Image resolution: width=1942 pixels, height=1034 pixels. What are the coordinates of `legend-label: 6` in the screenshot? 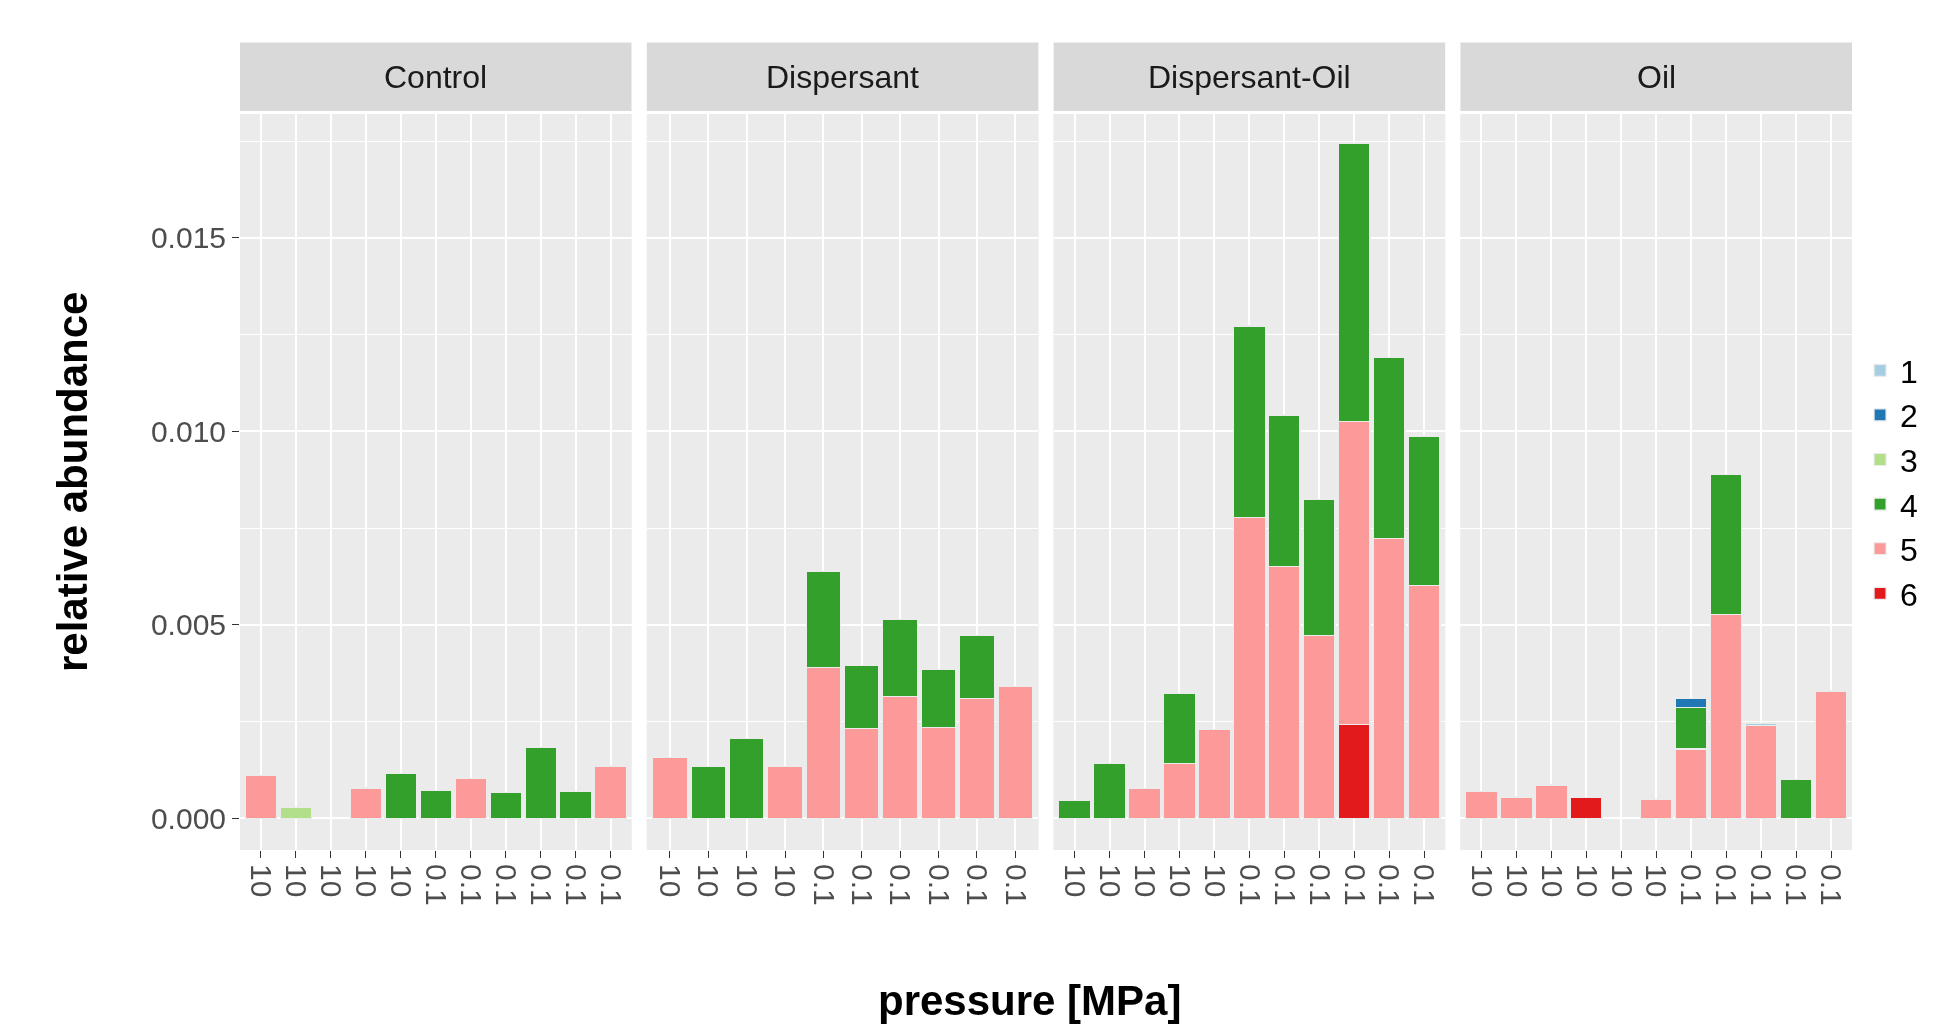 It's located at (1909, 594).